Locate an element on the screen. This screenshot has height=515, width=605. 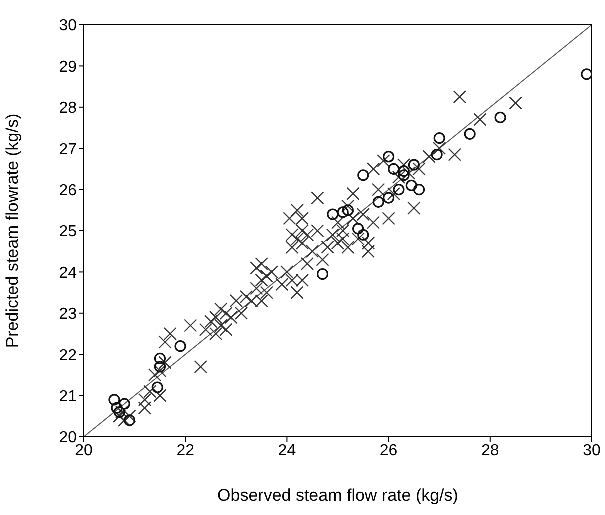
y-tick-label: 27 is located at coordinates (68, 149).